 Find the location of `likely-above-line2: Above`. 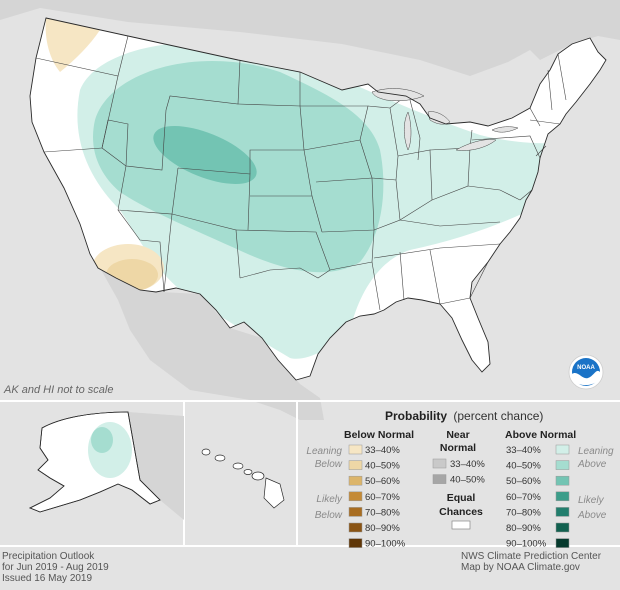

likely-above-line2: Above is located at coordinates (592, 515).